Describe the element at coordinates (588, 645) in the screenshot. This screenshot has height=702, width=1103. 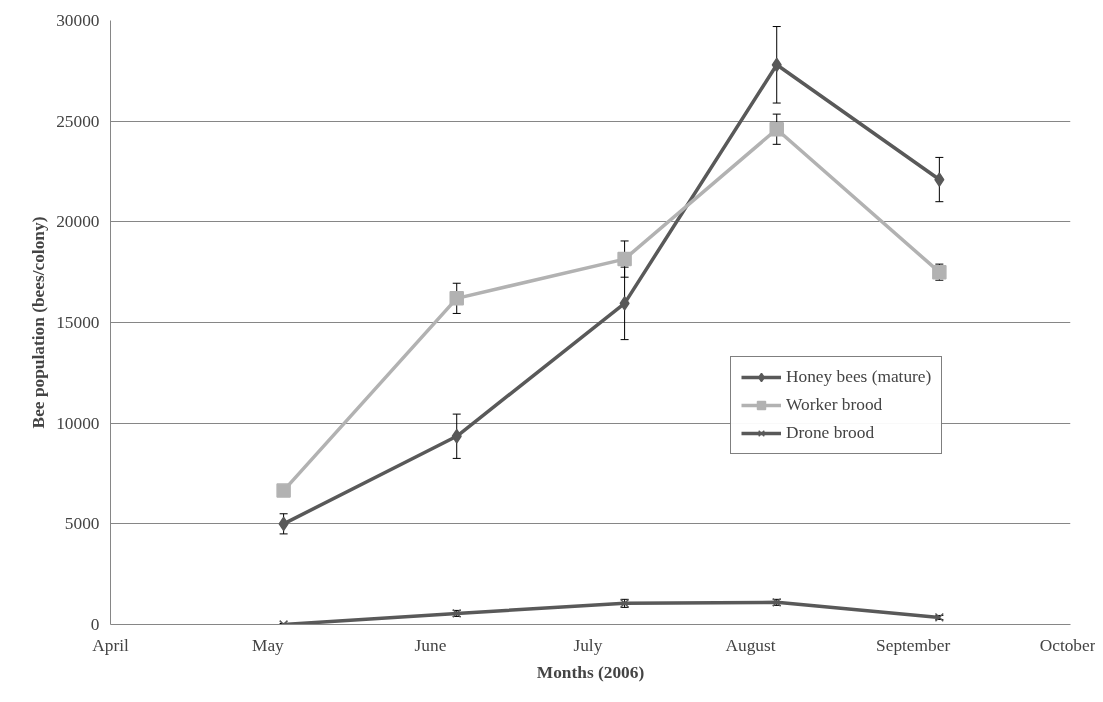
I see `x-tick-label: July` at that location.